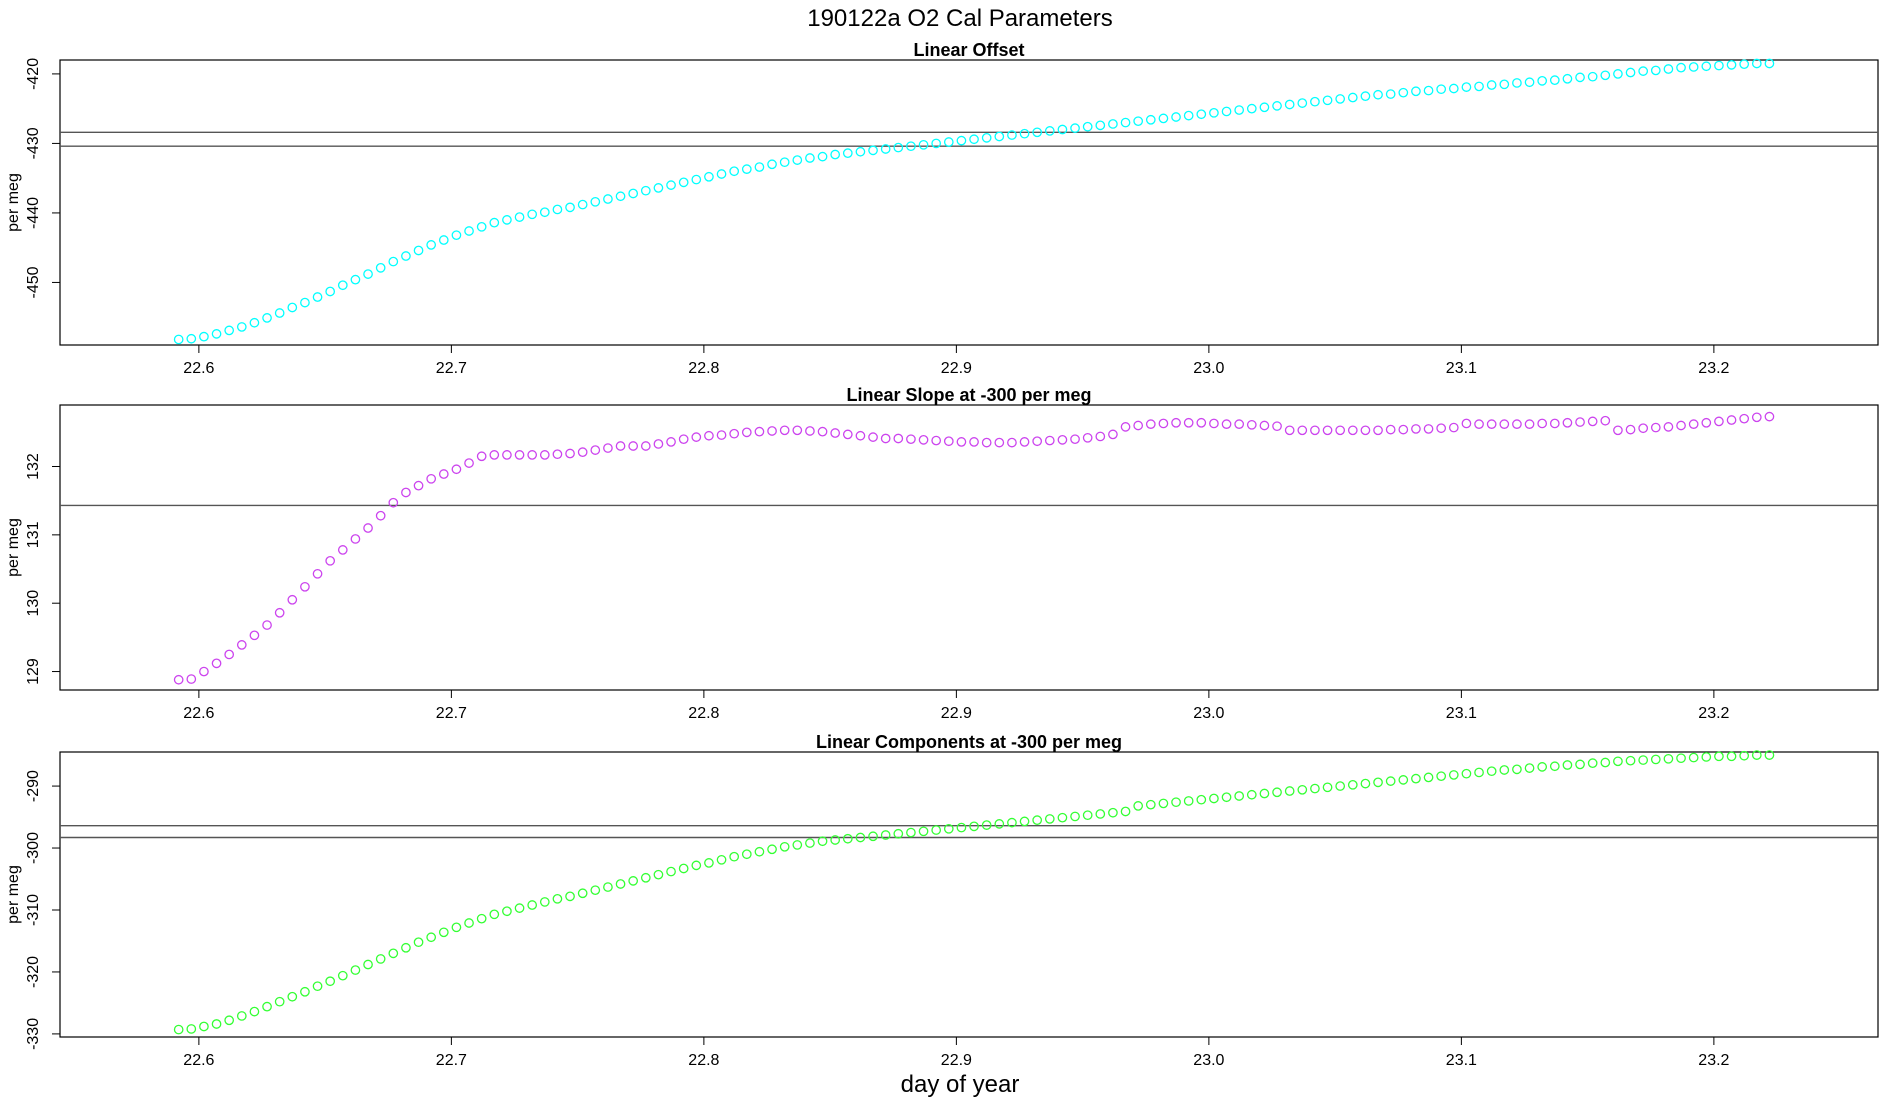 The height and width of the screenshot is (1105, 1900). What do you see at coordinates (33, 74) in the screenshot?
I see `panel-1-y-tick-label-1: -420` at bounding box center [33, 74].